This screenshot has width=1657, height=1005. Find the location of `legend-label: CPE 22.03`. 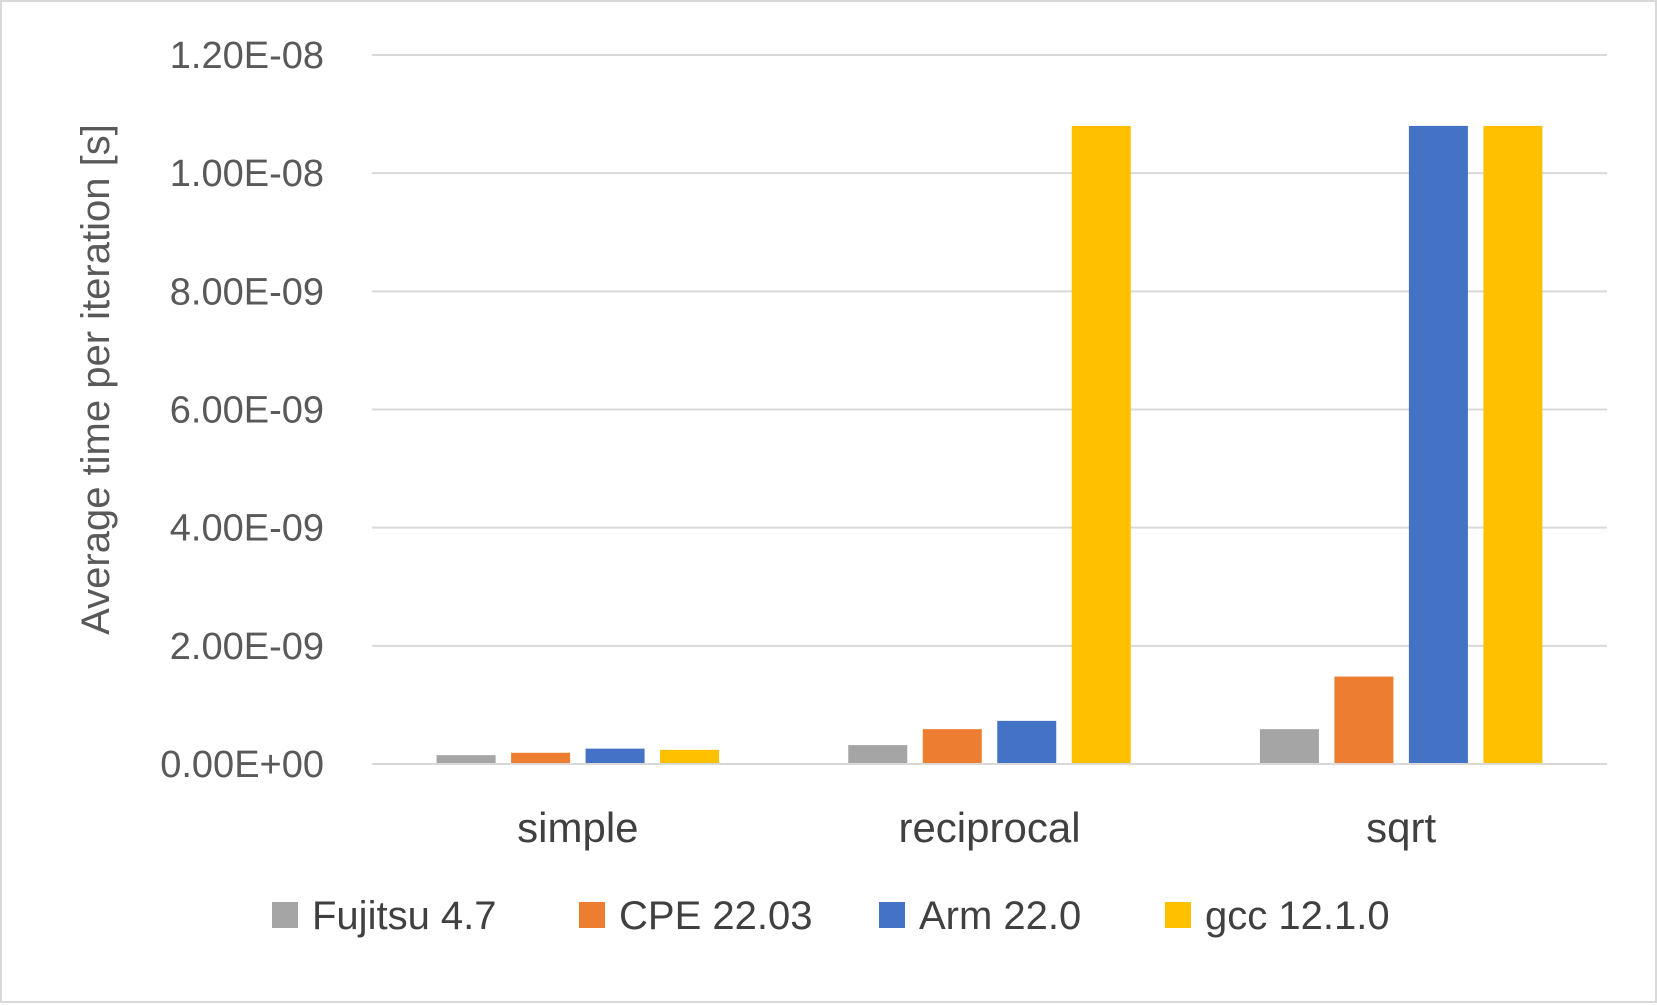

legend-label: CPE 22.03 is located at coordinates (715, 916).